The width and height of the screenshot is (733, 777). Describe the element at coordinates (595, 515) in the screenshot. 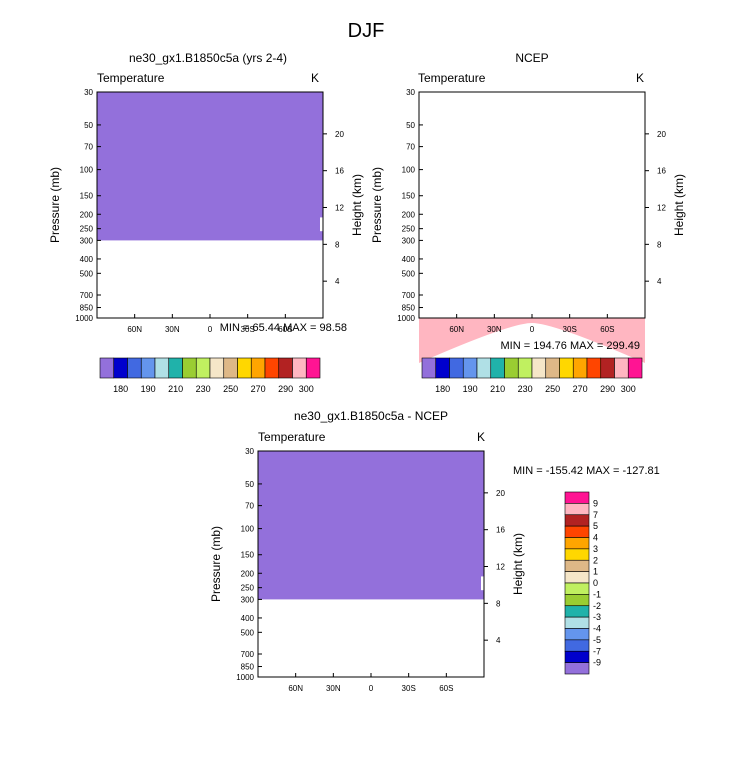

I see `colorbar-label: 7` at that location.